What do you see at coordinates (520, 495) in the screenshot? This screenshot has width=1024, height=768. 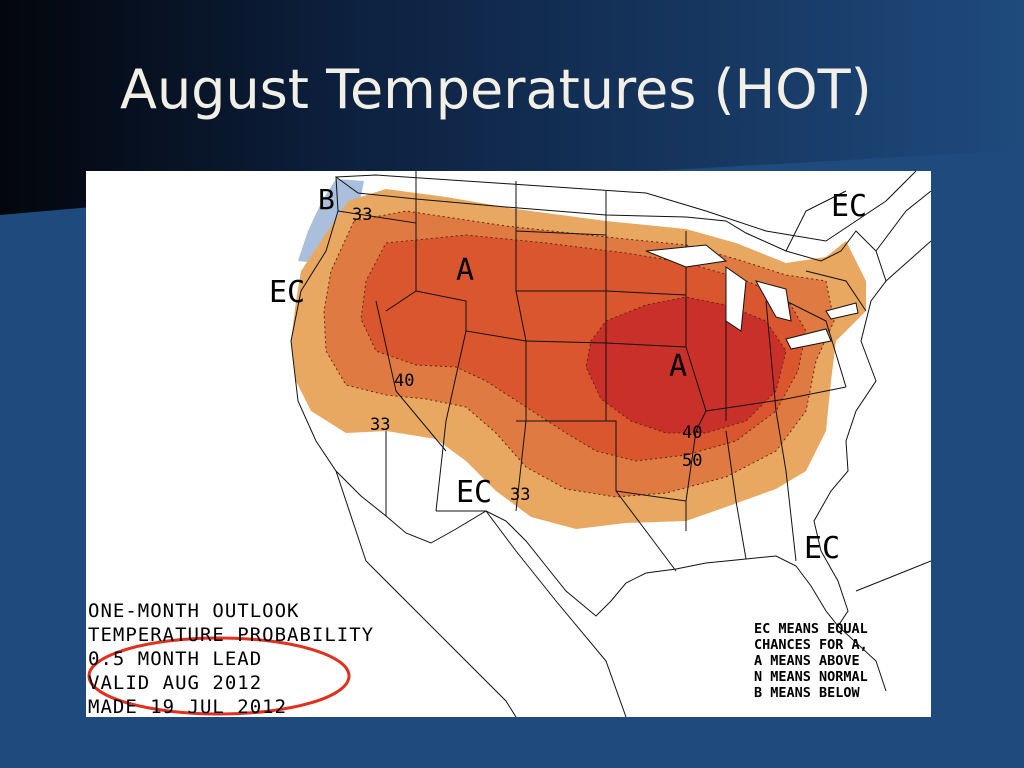 I see `label-33-south: 33` at bounding box center [520, 495].